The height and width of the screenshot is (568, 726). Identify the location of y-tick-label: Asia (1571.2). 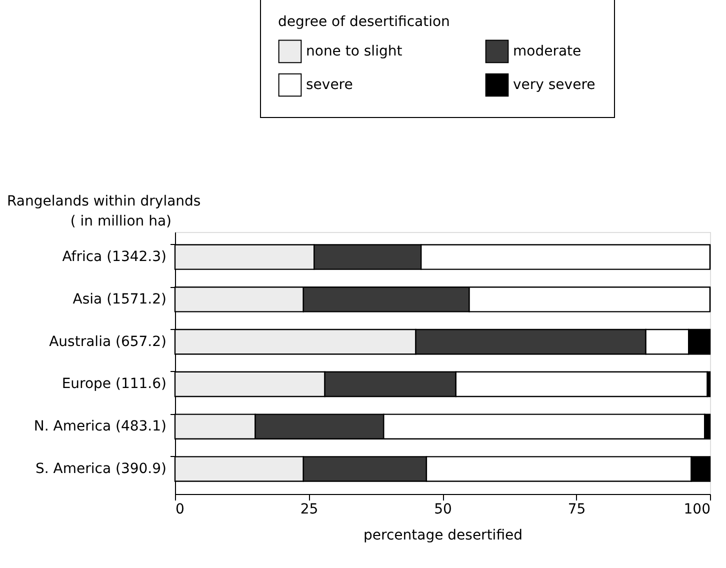
(119, 299).